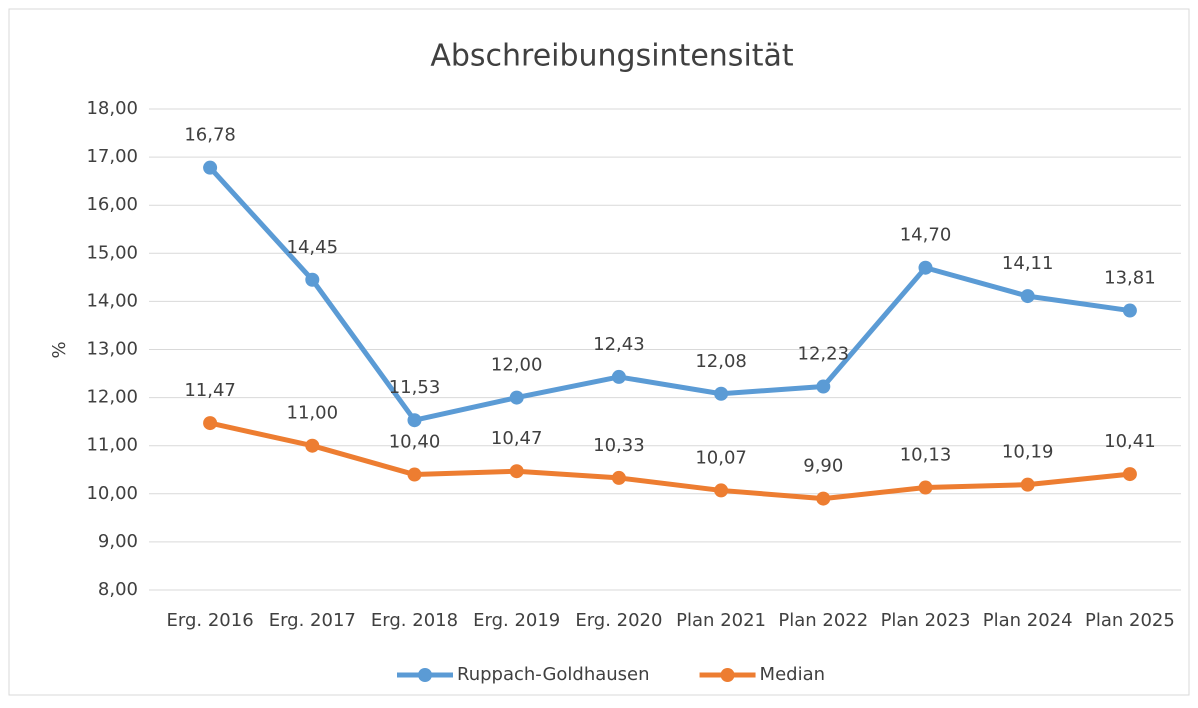  Describe the element at coordinates (210, 135) in the screenshot. I see `data-label: 16,78` at that location.